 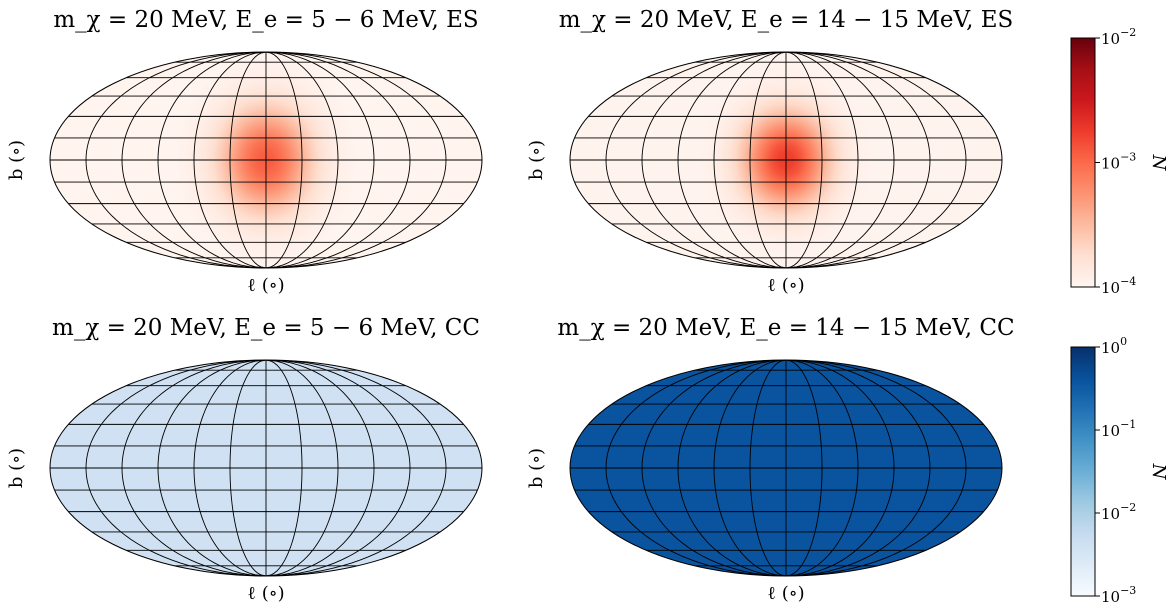 What do you see at coordinates (1118, 286) in the screenshot?
I see `colorbar-tick-label: 10⁻⁴` at bounding box center [1118, 286].